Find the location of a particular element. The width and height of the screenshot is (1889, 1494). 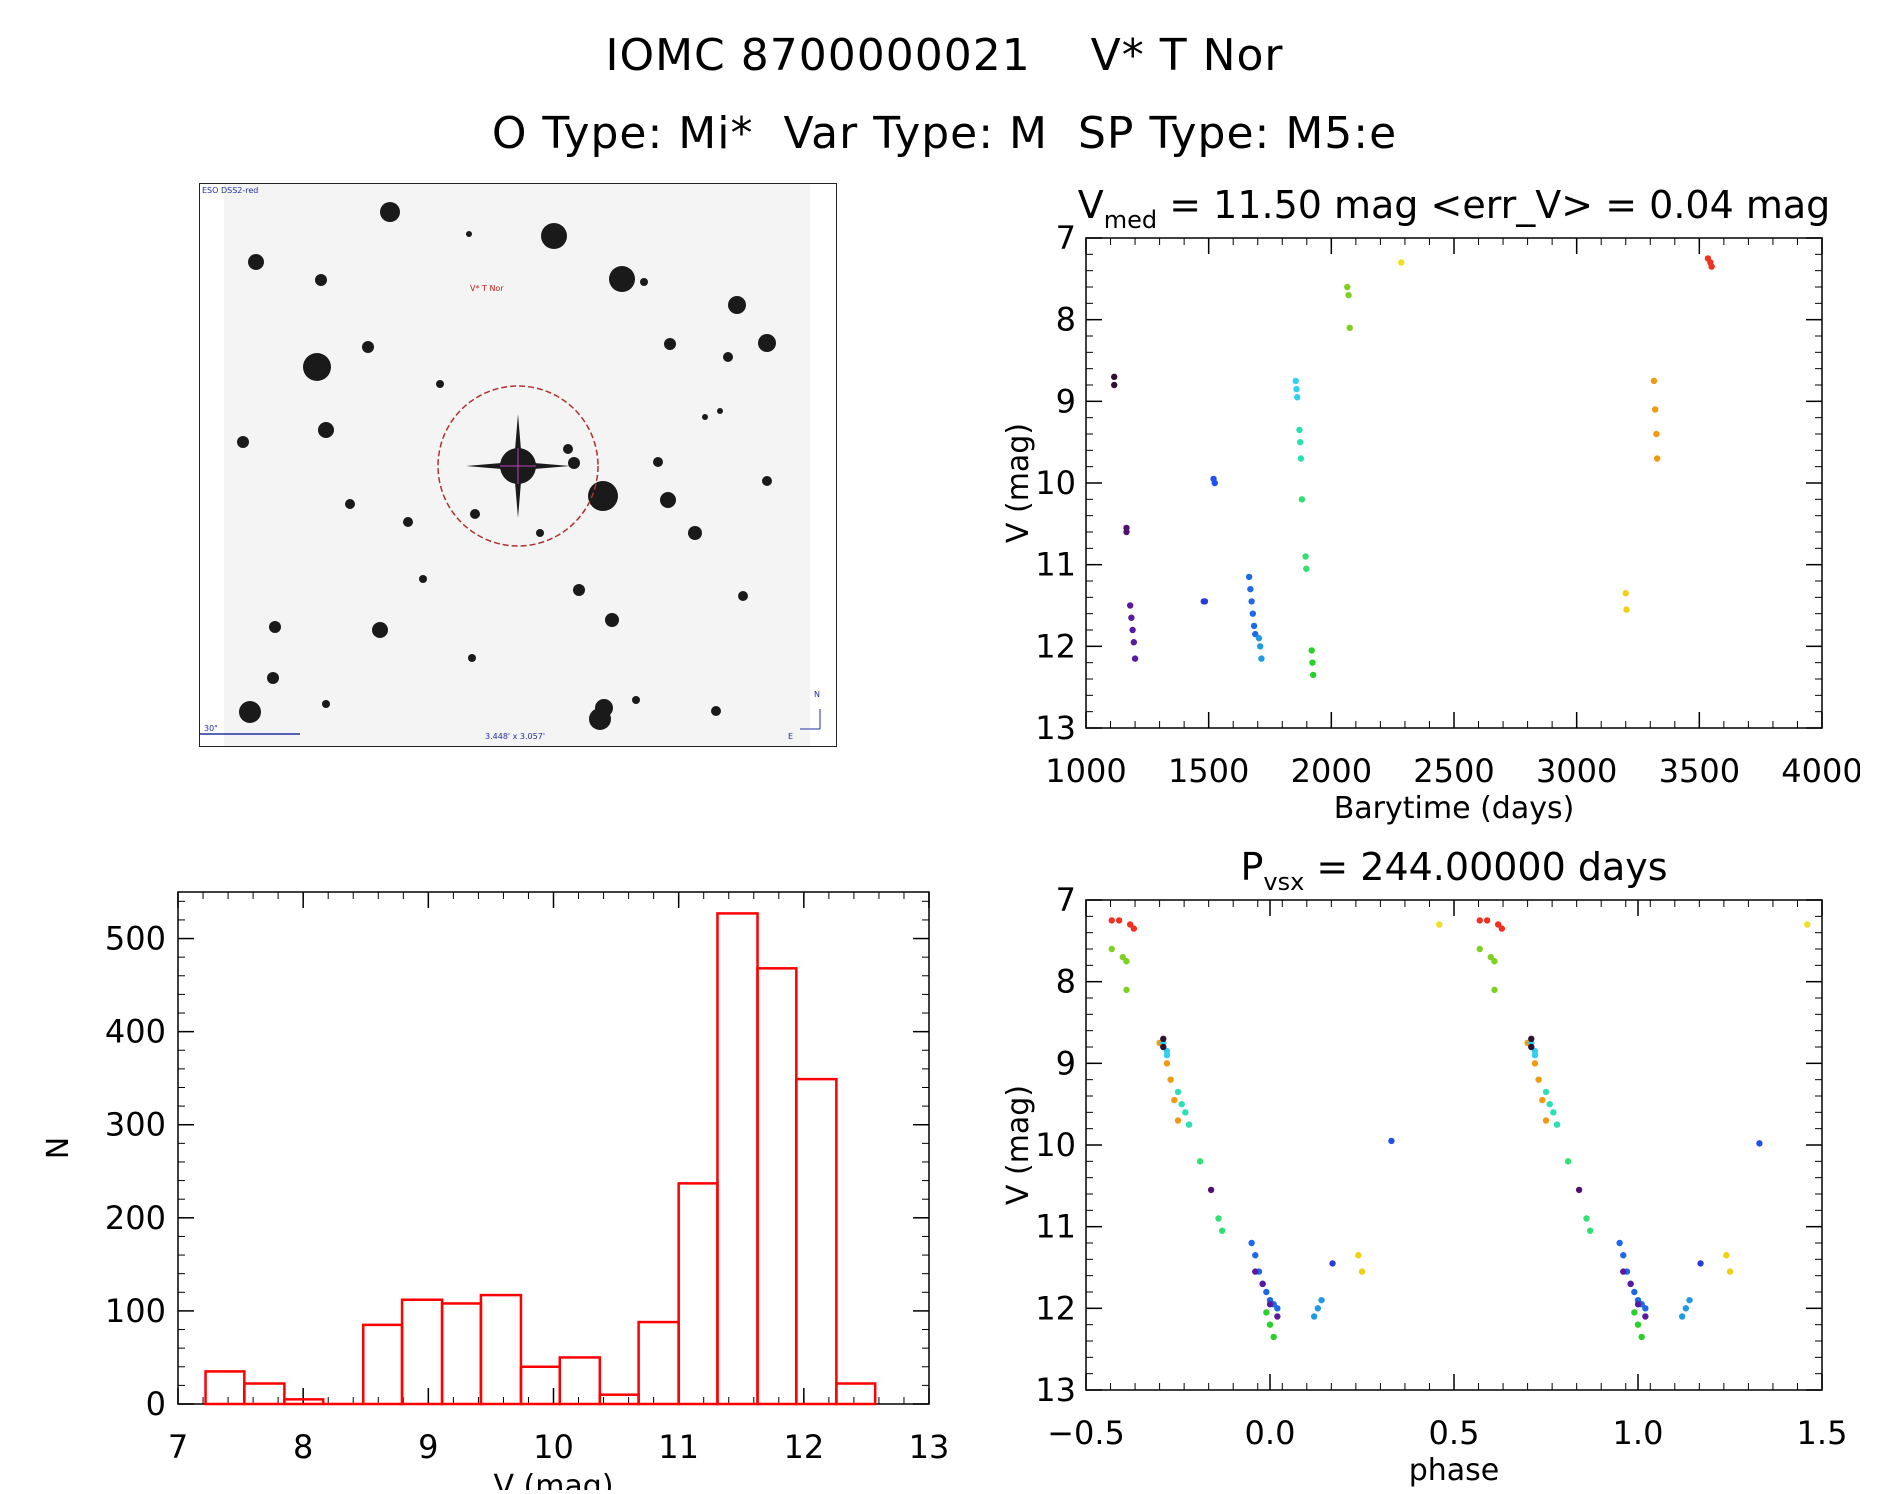

chart-title: Pvsx = 244.00000 days is located at coordinates (1453, 870).